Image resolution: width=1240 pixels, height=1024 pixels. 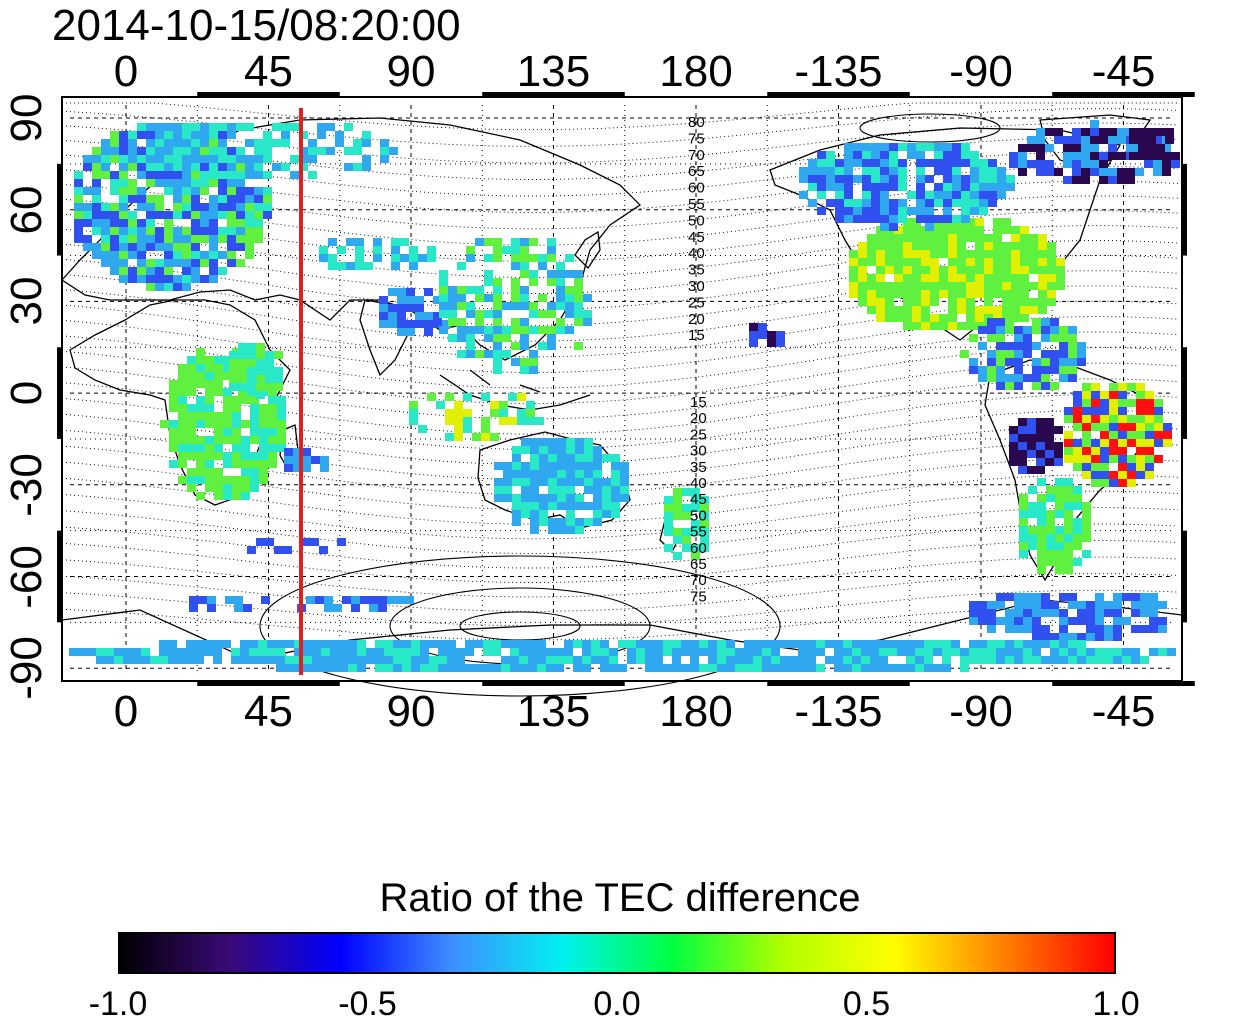 What do you see at coordinates (367, 1004) in the screenshot?
I see `colorbar-tick-label: -0.5` at bounding box center [367, 1004].